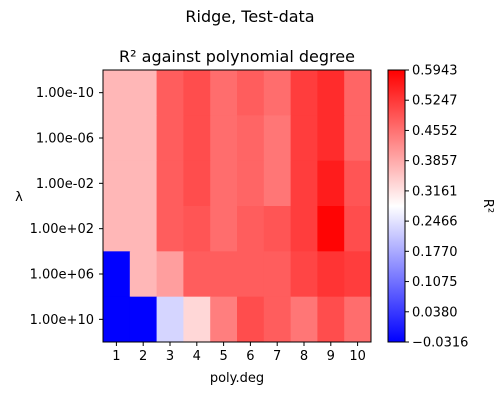 The image size is (500, 400). What do you see at coordinates (396, 206) in the screenshot?
I see `colorbar-gradient` at bounding box center [396, 206].